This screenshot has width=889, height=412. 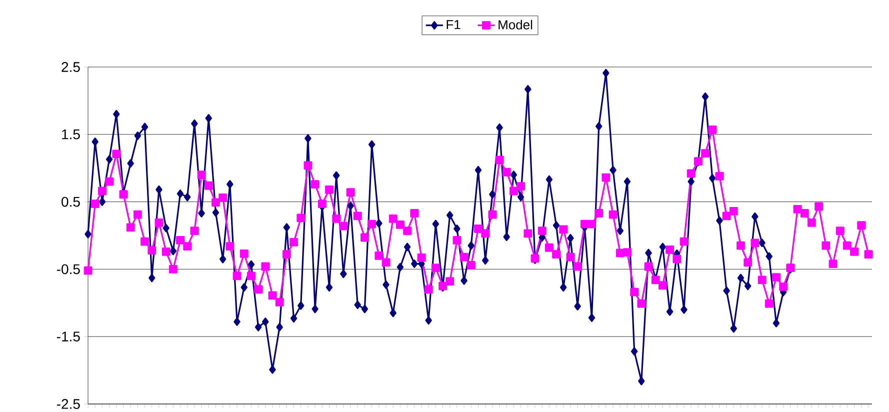 I want to click on legend-label: F1, so click(x=453, y=25).